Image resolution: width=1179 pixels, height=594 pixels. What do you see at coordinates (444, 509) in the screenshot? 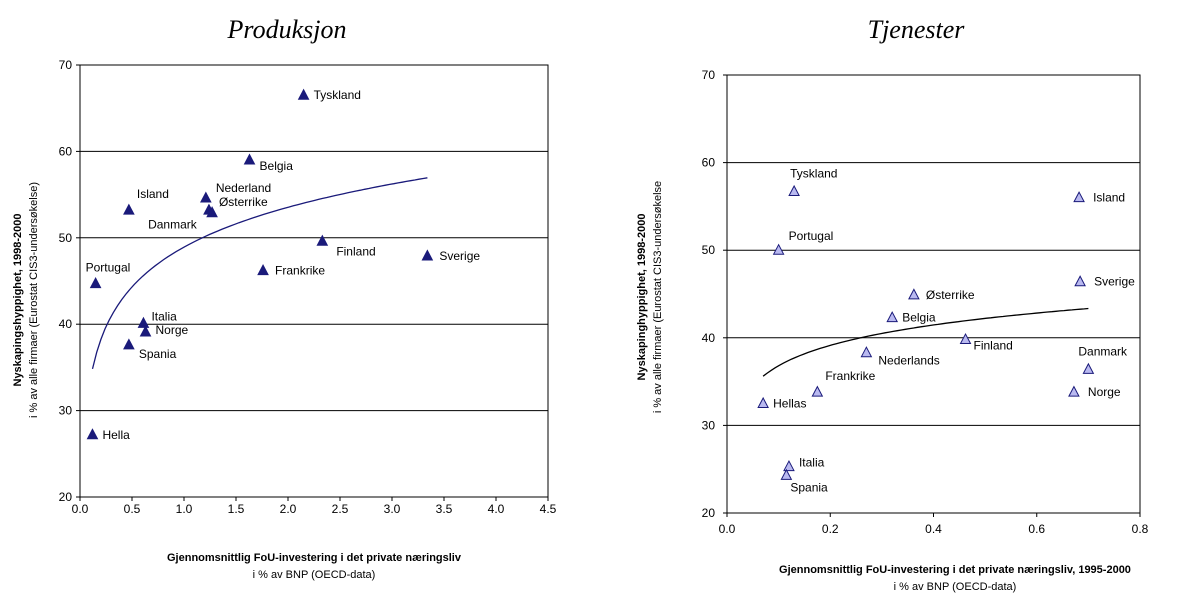
I see `x-tick-label: 3.5` at bounding box center [444, 509].